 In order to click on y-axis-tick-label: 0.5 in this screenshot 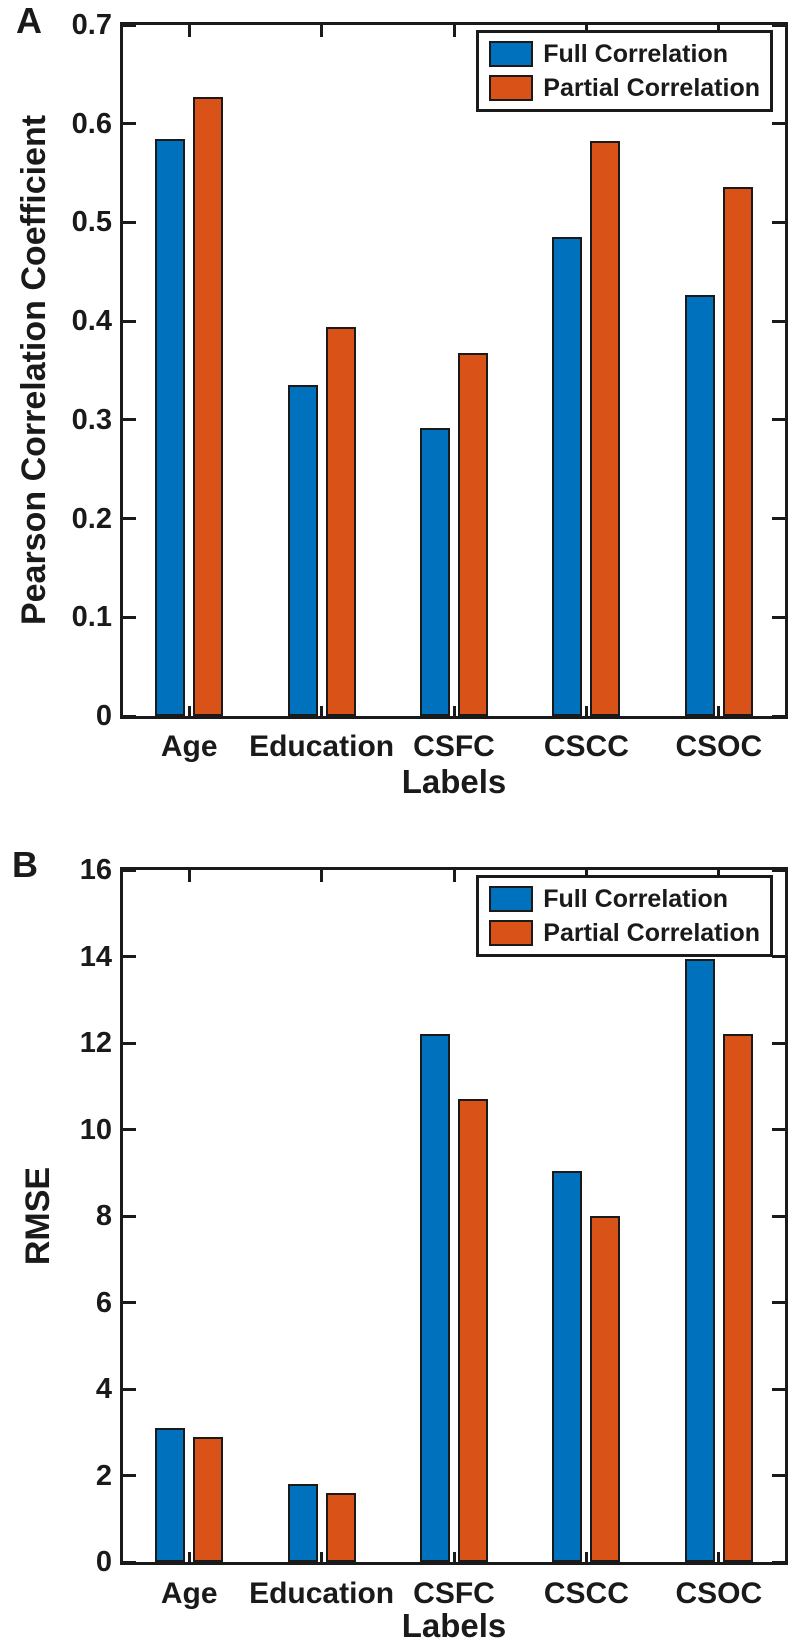, I will do `click(91, 222)`.